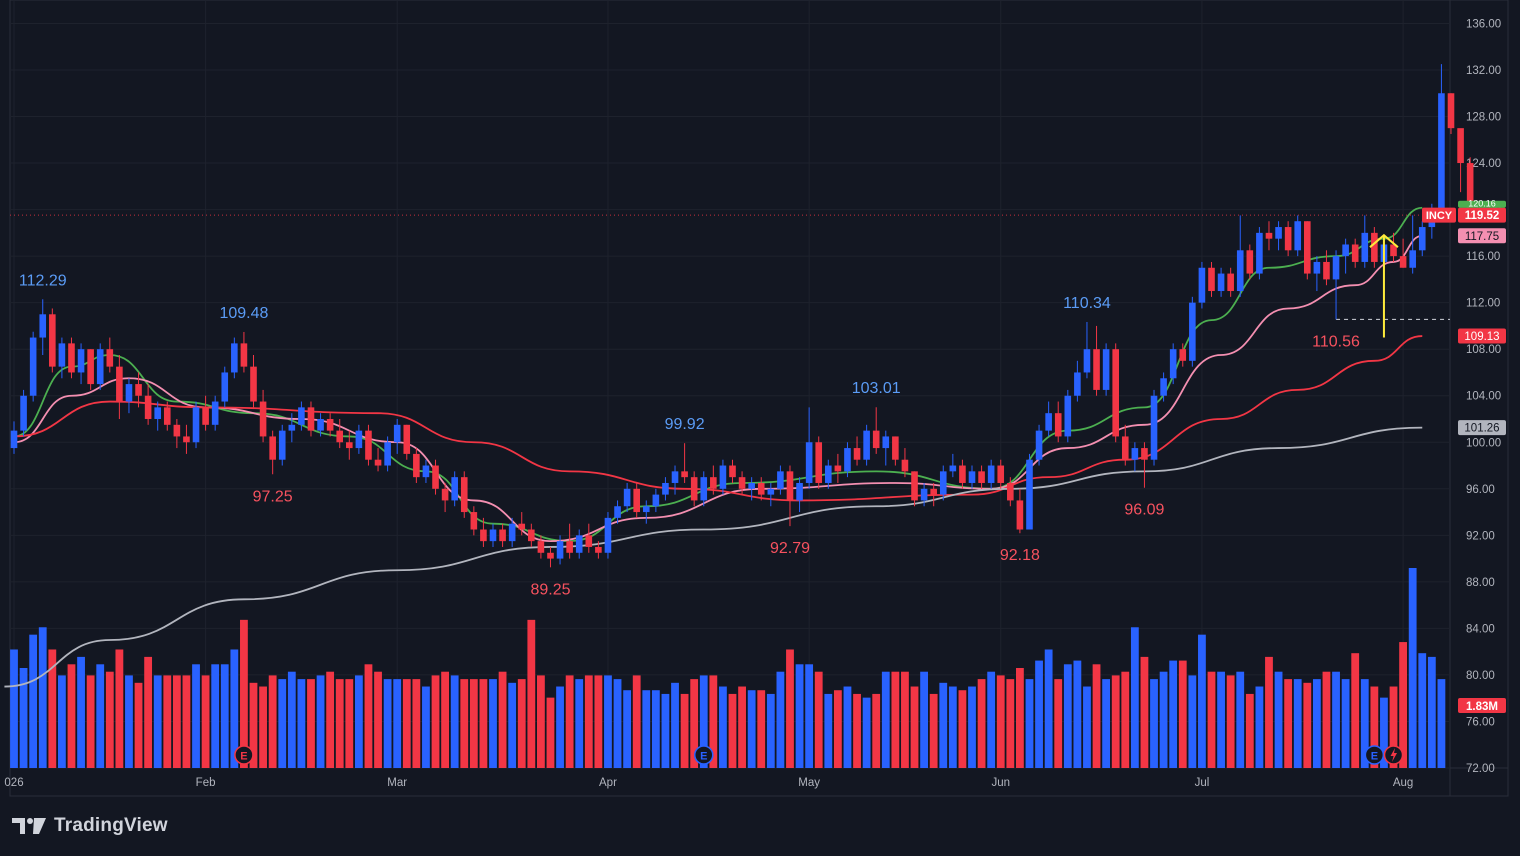 The height and width of the screenshot is (856, 1520). What do you see at coordinates (876, 388) in the screenshot?
I see `price-annotation-high: 103.01` at bounding box center [876, 388].